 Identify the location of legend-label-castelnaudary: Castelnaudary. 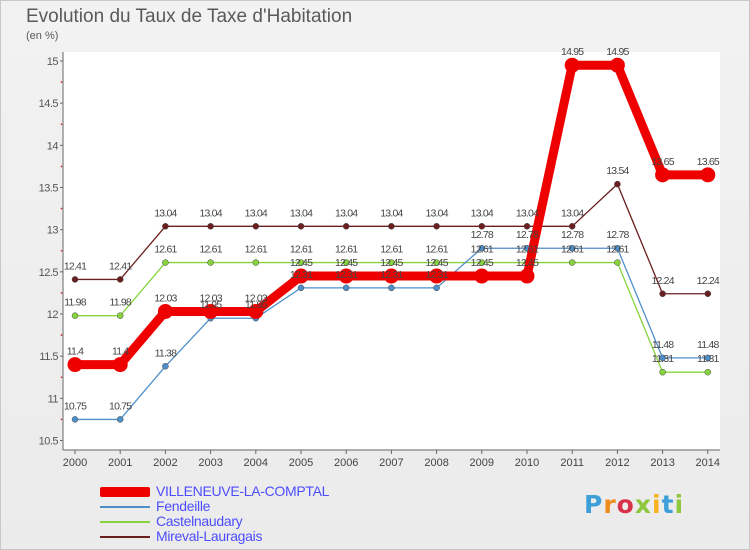
(199, 521).